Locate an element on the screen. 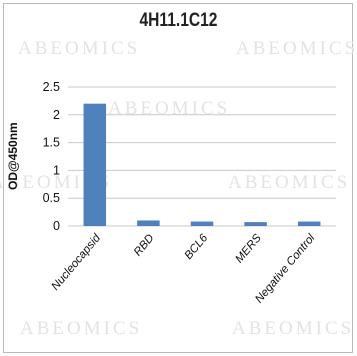  y-tick-label: 1.5 is located at coordinates (51, 143).